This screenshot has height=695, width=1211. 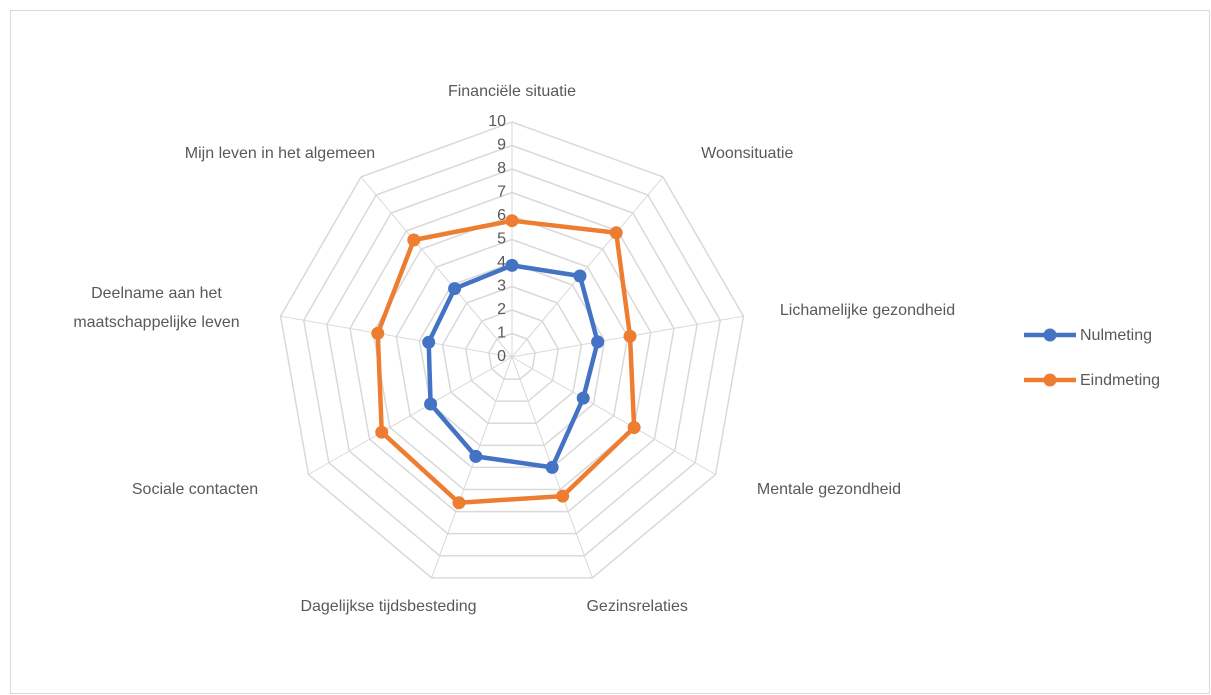 What do you see at coordinates (501, 309) in the screenshot?
I see `r-tick-label: 2` at bounding box center [501, 309].